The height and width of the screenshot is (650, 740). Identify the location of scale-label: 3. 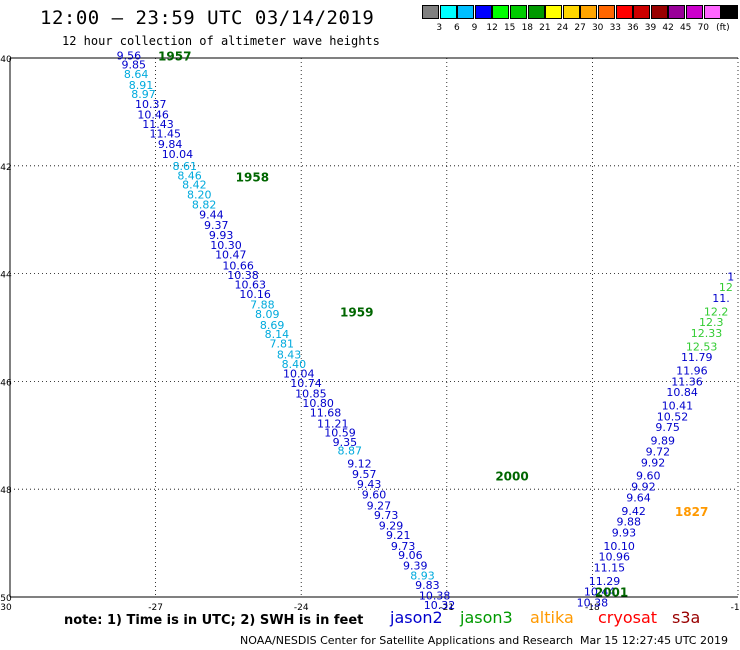
(439, 28).